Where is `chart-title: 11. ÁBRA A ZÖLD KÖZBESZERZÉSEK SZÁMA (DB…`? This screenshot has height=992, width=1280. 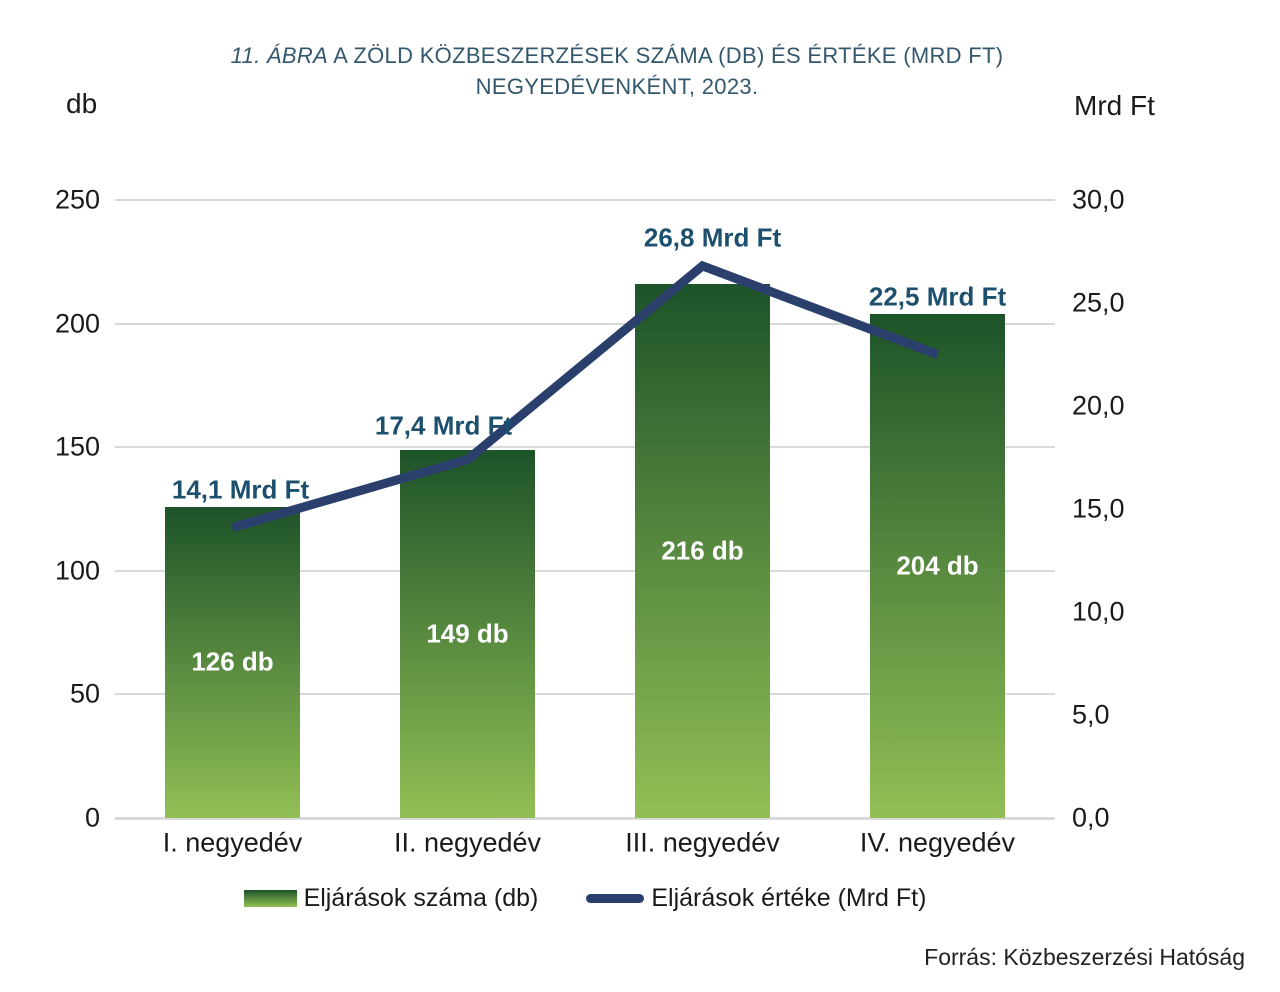
chart-title: 11. ÁBRA A ZÖLD KÖZBESZERZÉSEK SZÁMA (DB… is located at coordinates (617, 71).